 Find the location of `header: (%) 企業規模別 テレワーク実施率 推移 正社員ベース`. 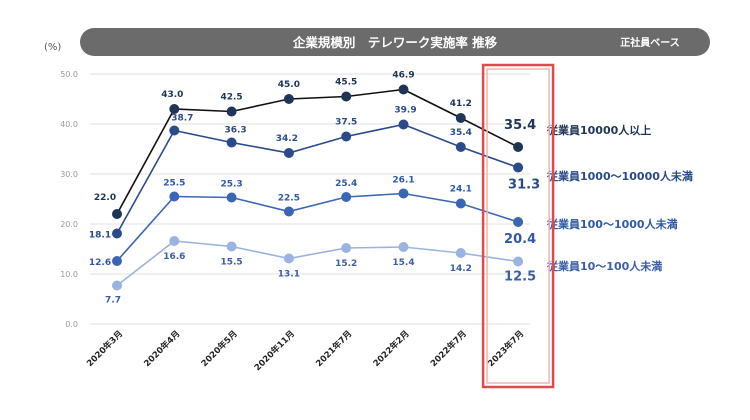

header: (%) 企業規模別 テレワーク実施率 推移 正社員ベース is located at coordinates (377, 42).